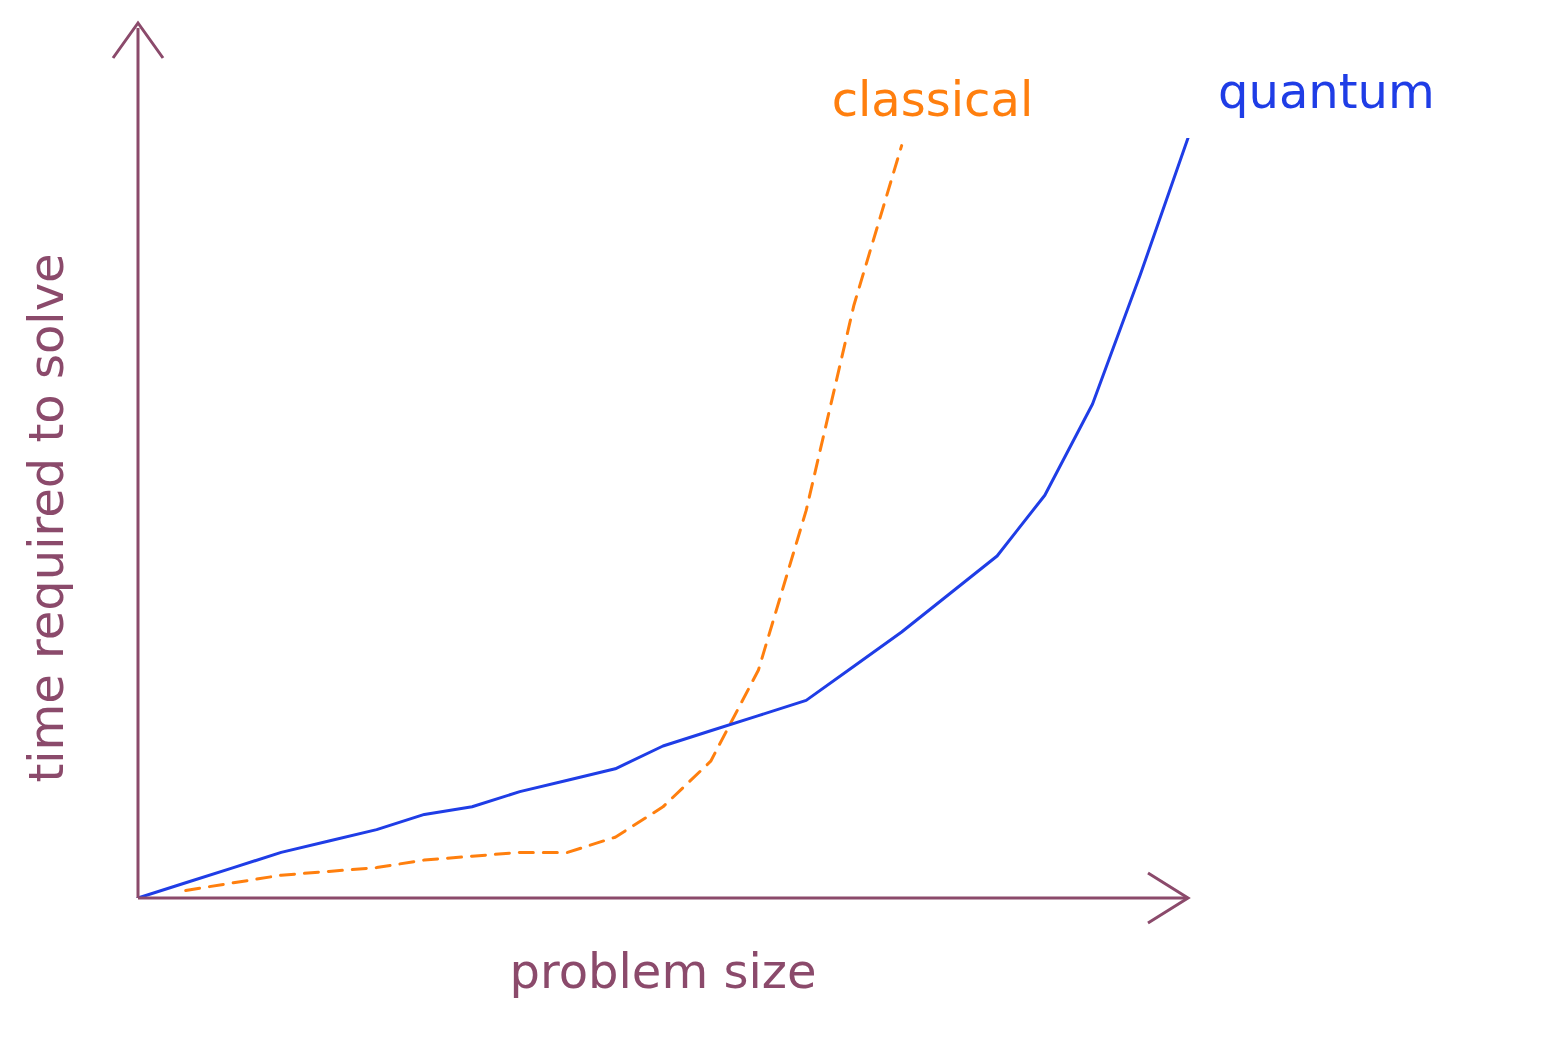 This screenshot has height=1040, width=1547. I want to click on series-label: quantum, so click(1326, 91).